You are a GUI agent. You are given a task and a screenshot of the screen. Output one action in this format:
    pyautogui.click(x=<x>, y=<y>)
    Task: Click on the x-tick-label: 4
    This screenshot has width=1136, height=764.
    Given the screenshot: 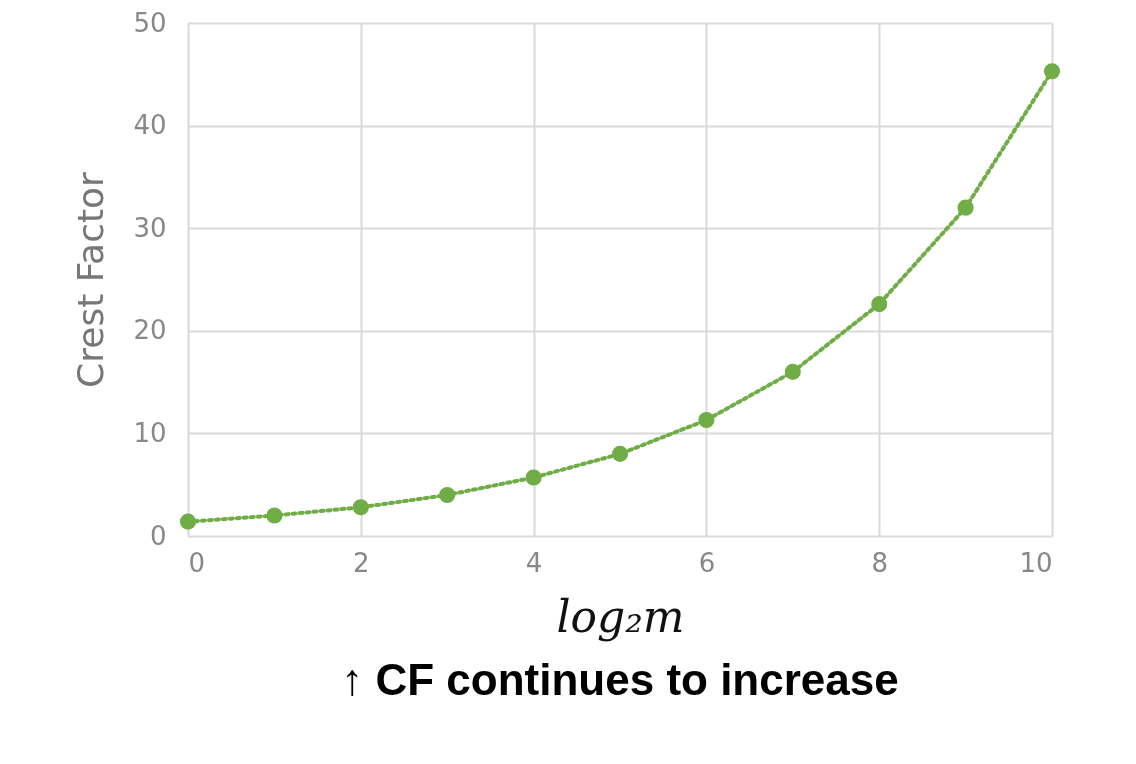 What is the action you would take?
    pyautogui.click(x=534, y=562)
    